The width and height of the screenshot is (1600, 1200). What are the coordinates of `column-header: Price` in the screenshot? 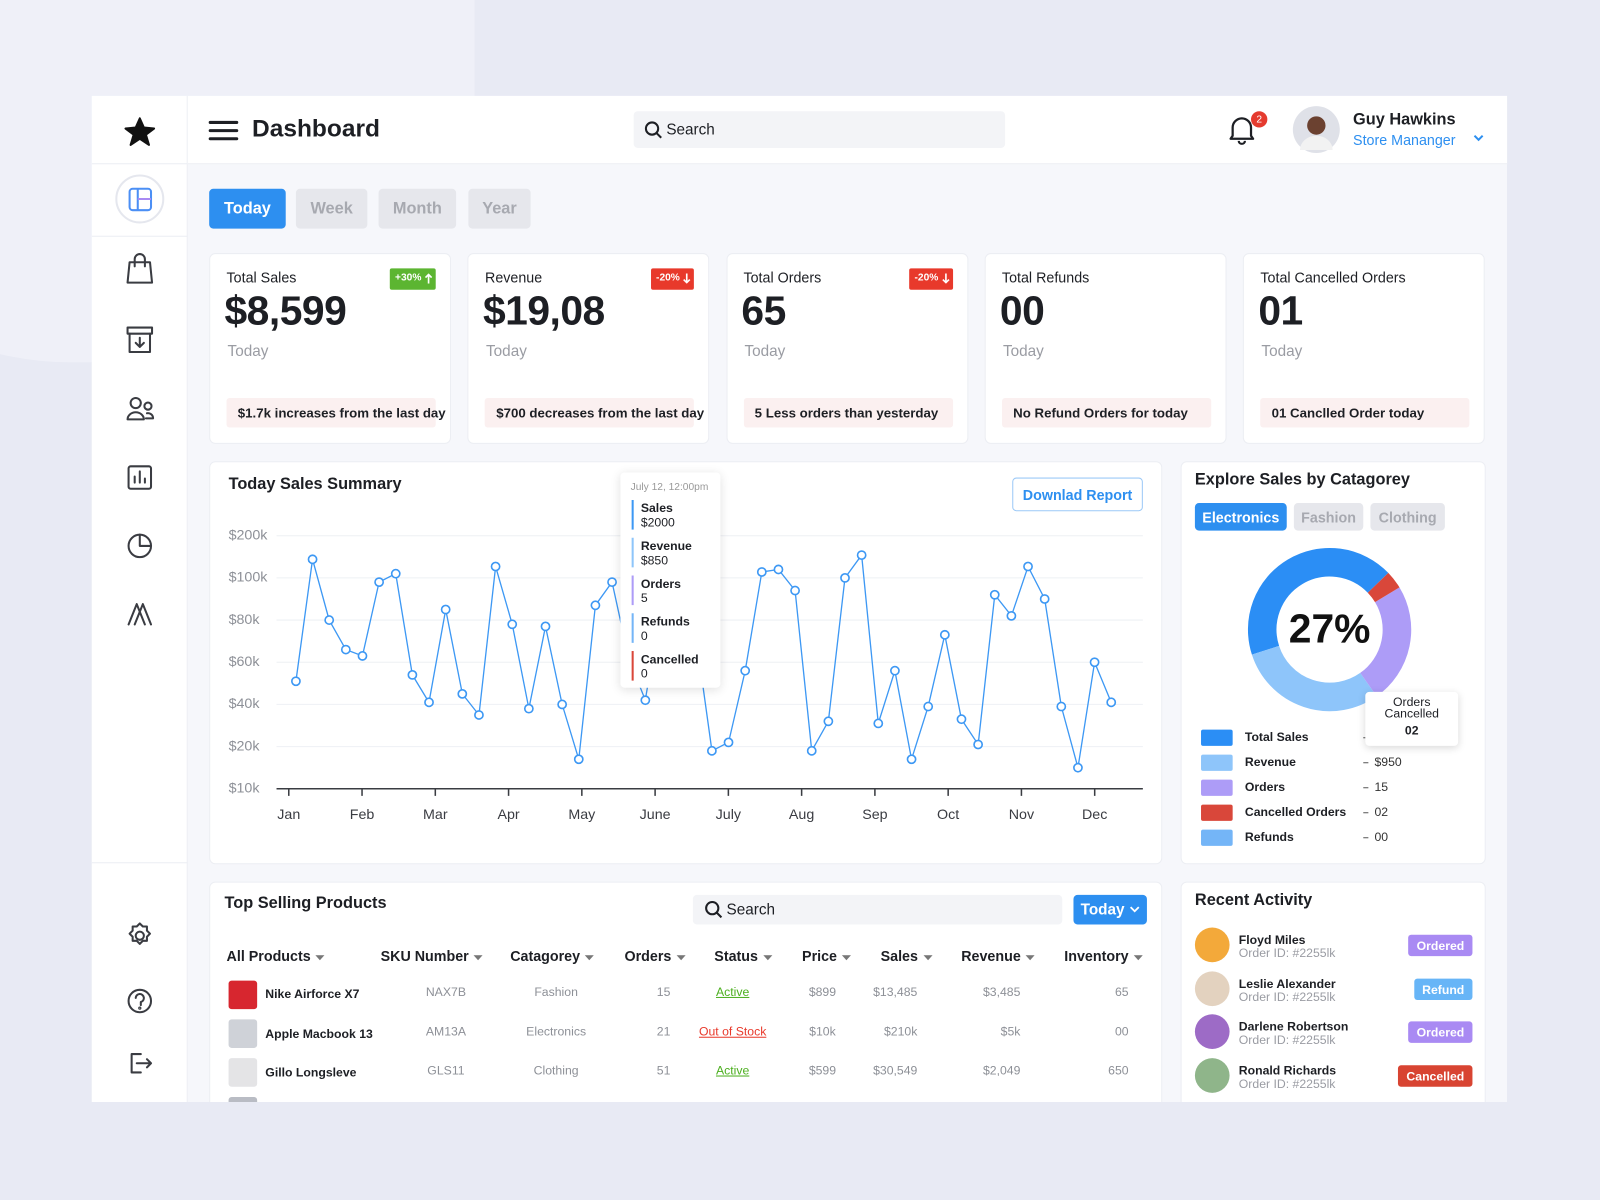 It's located at (827, 956).